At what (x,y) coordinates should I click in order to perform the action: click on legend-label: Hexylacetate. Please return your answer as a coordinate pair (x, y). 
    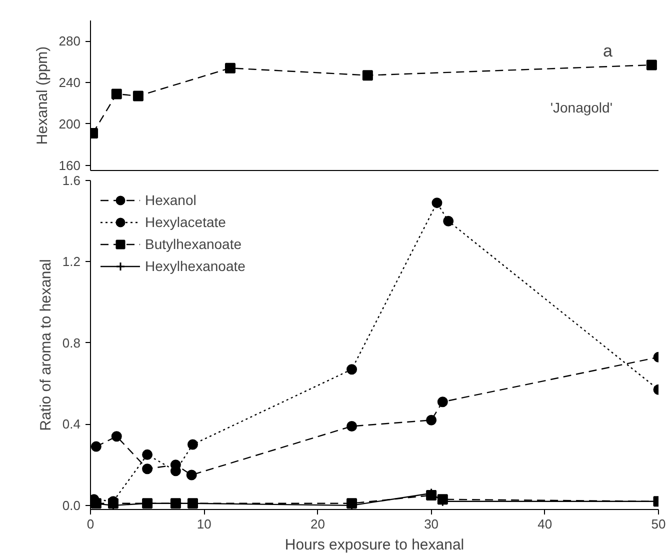
    Looking at the image, I should click on (185, 222).